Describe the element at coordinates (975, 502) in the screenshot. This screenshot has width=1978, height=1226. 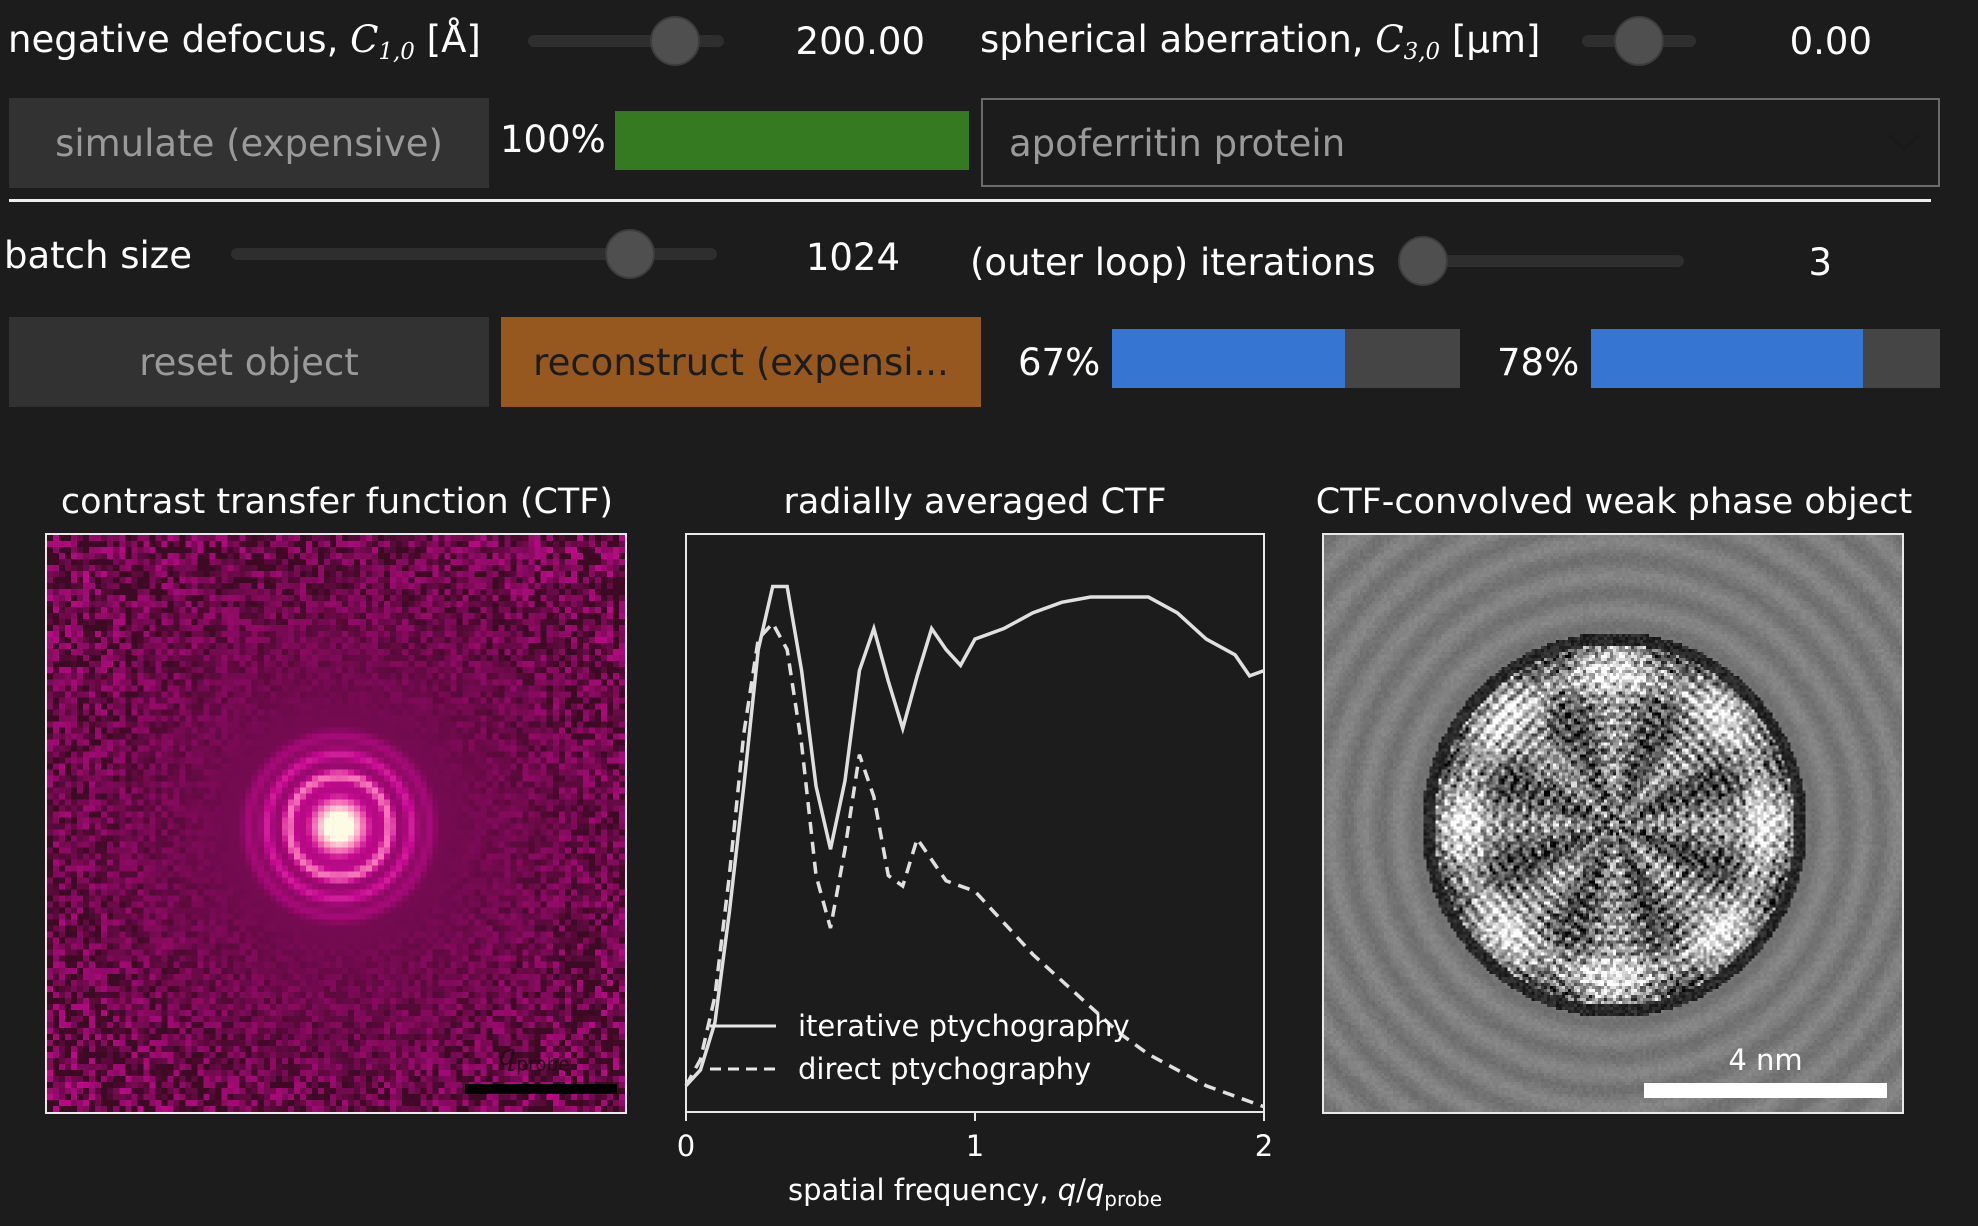
I see `radial-ctf-title: radially averaged CTF` at that location.